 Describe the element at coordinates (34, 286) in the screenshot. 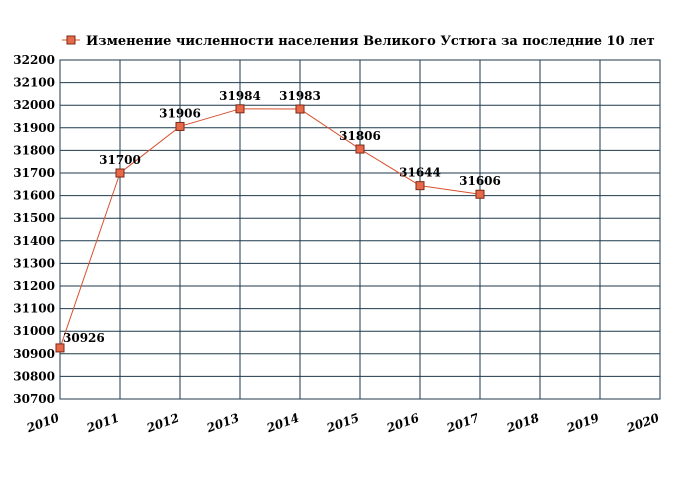

I see `y-tick-label: 31200` at that location.